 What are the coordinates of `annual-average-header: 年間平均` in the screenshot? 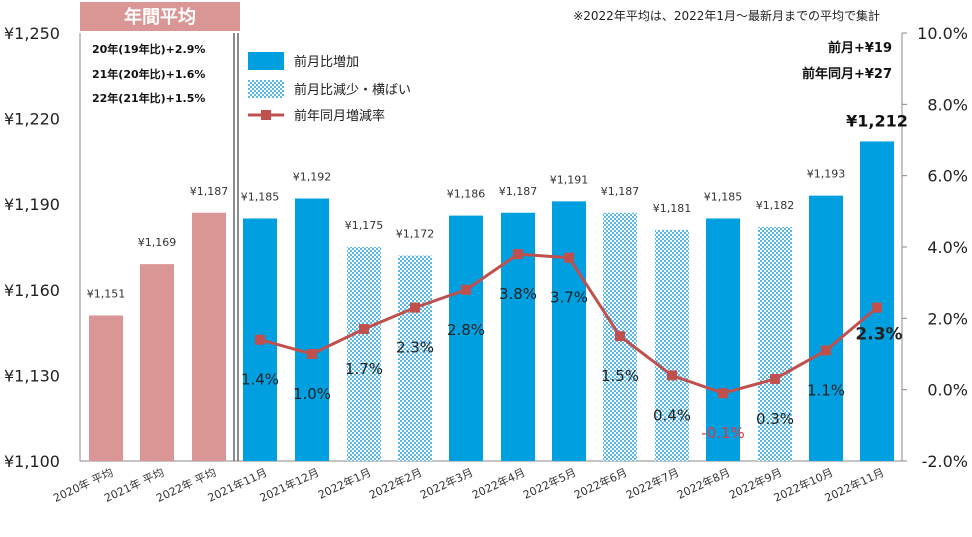 It's located at (160, 17).